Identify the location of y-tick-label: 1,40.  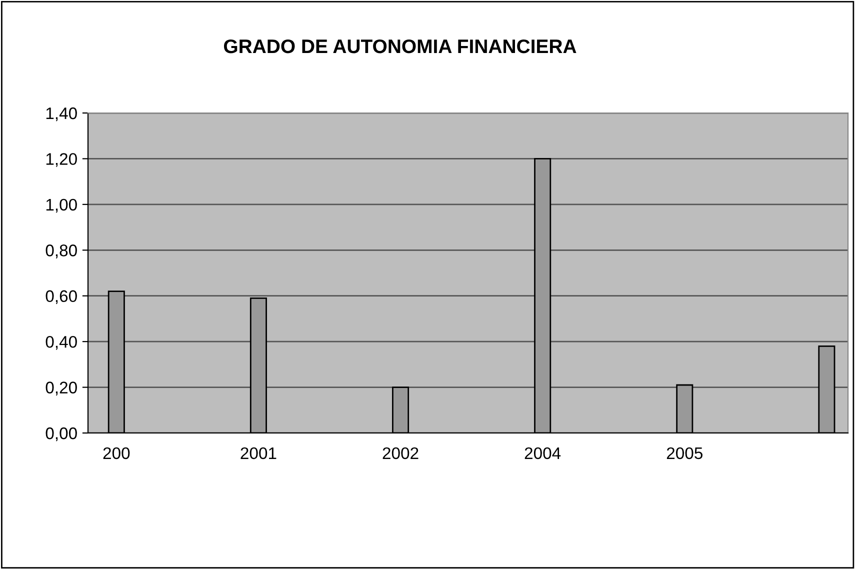
(61, 114).